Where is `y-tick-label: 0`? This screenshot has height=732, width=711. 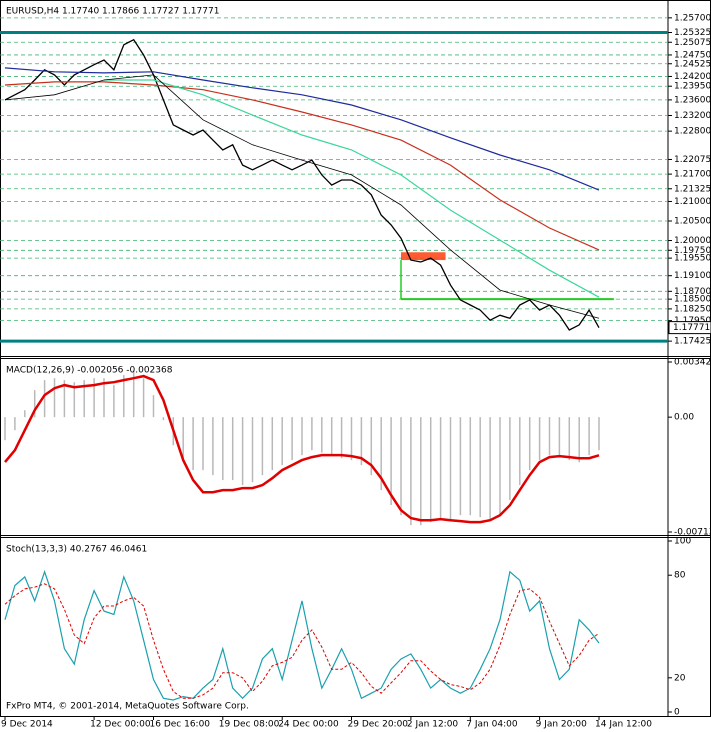
y-tick-label: 0 is located at coordinates (677, 713).